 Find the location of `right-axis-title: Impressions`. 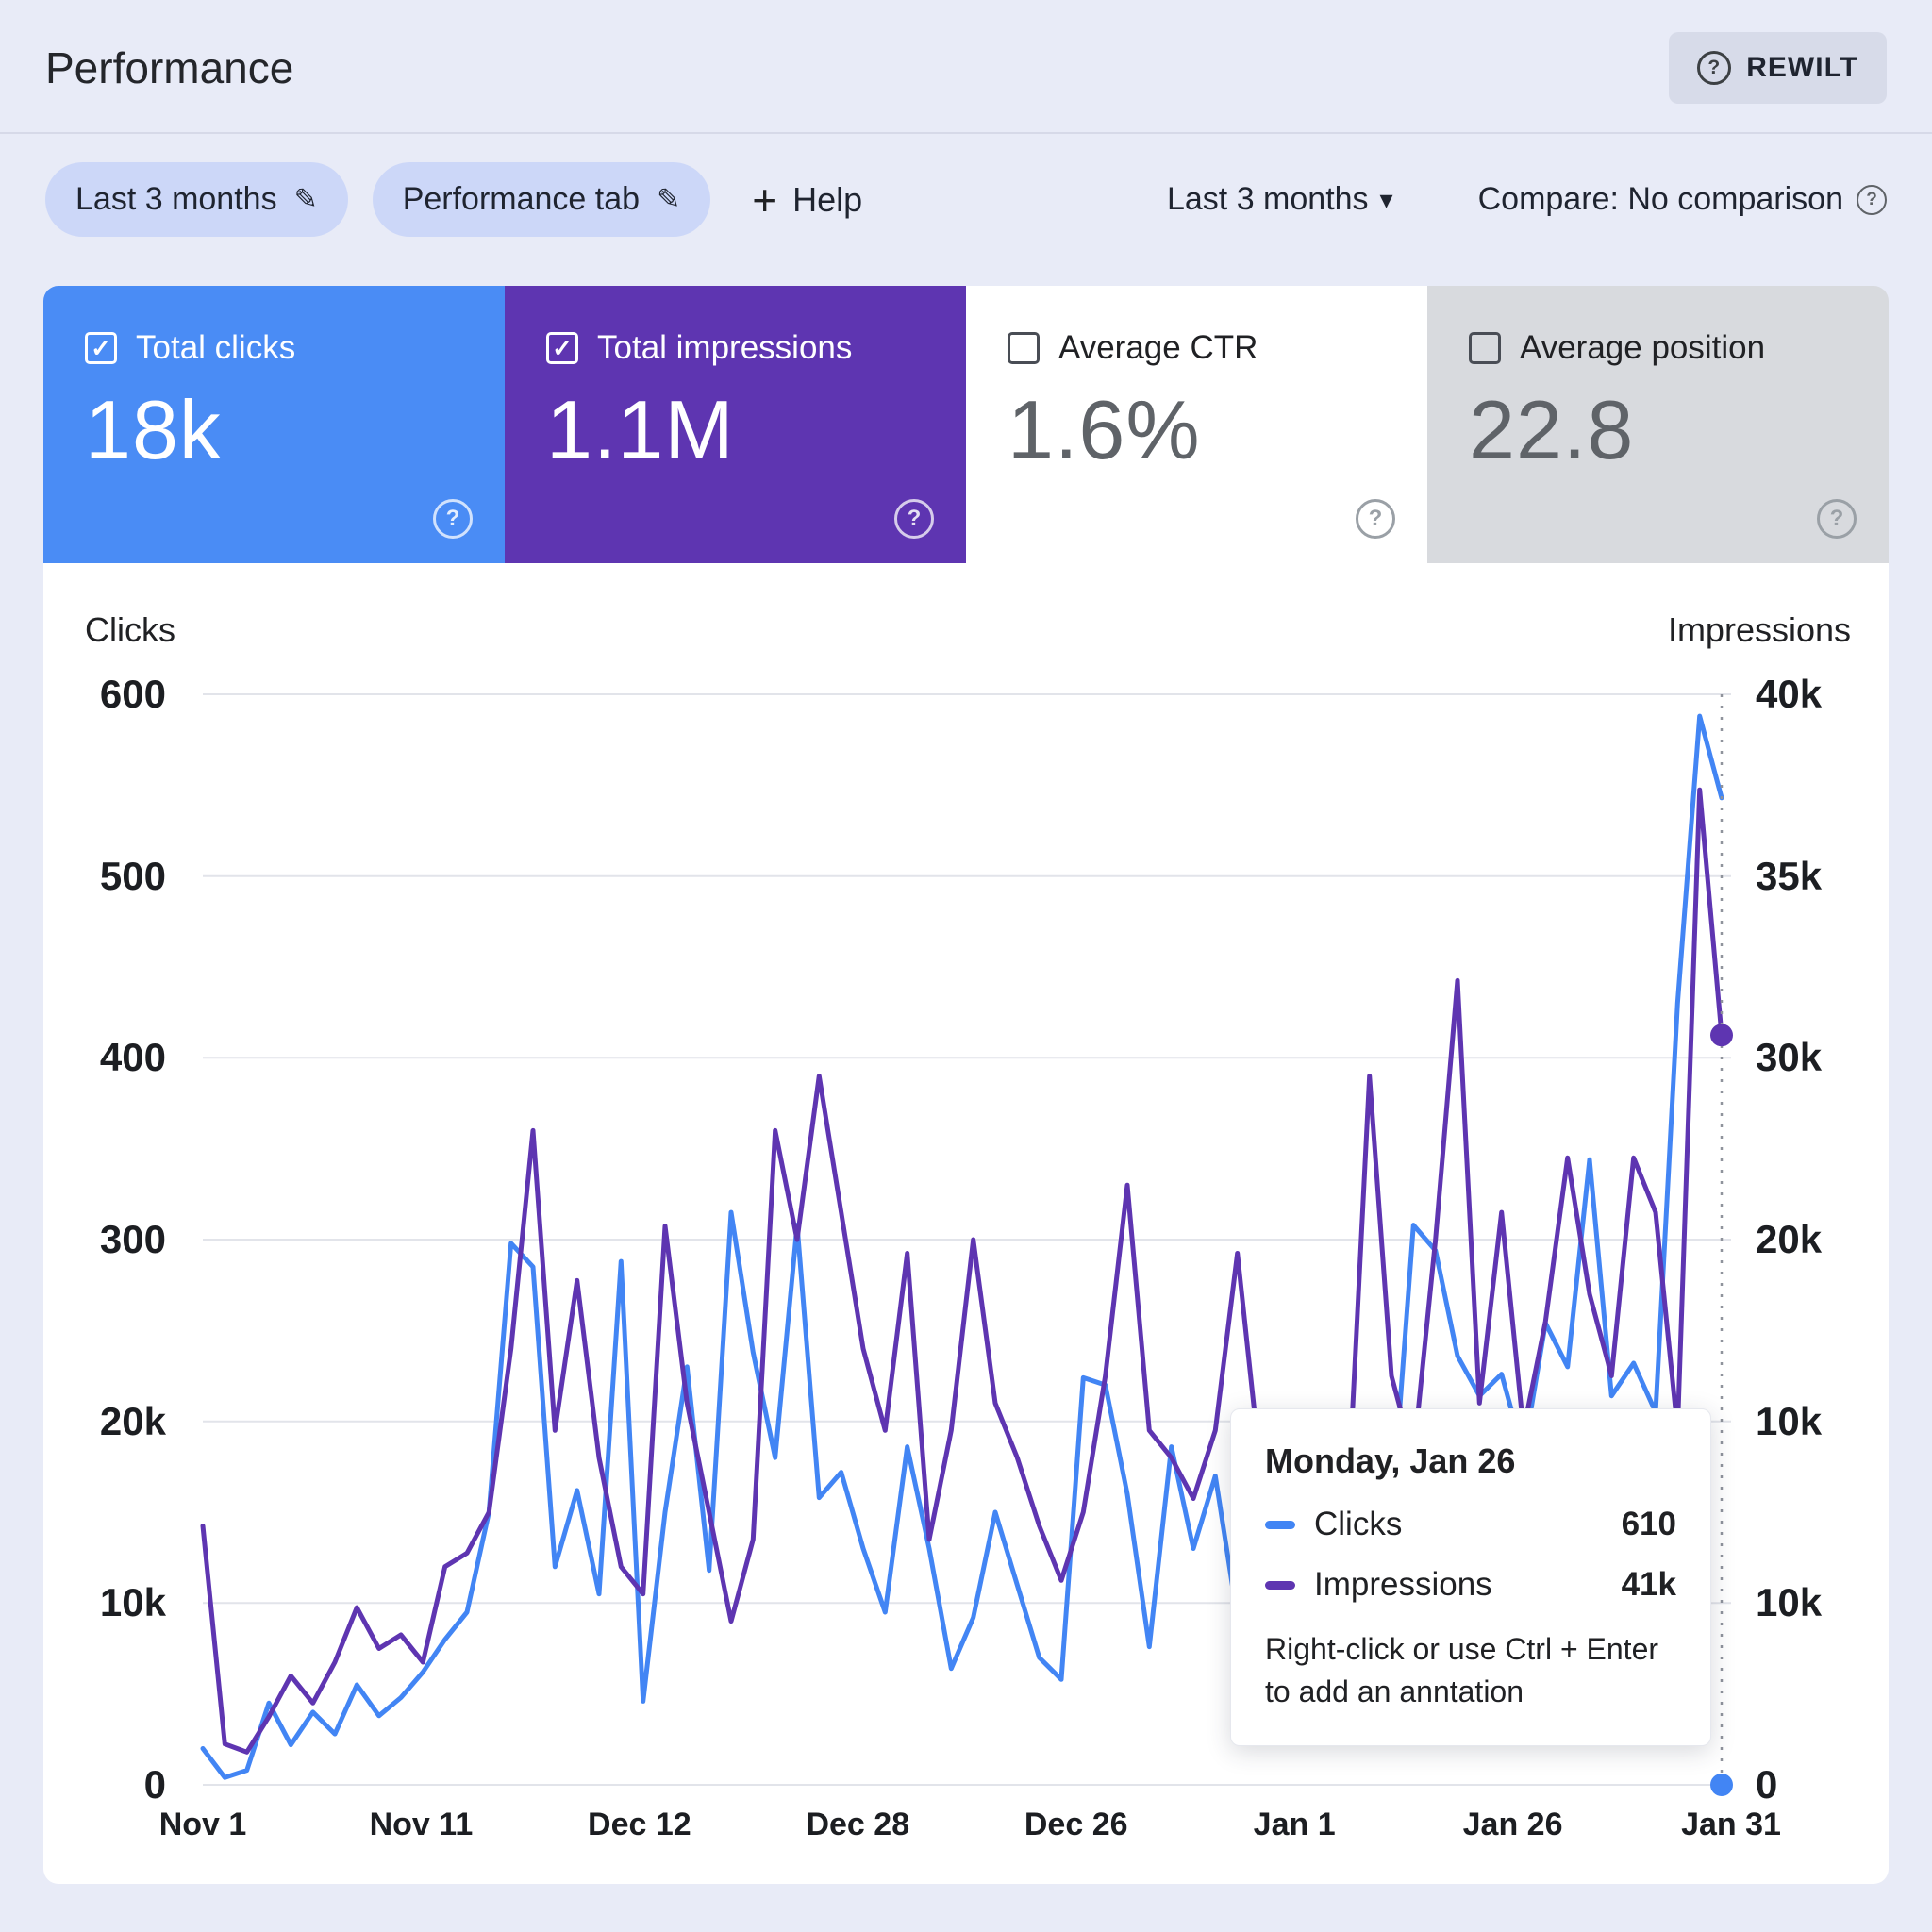

right-axis-title: Impressions is located at coordinates (1759, 629).